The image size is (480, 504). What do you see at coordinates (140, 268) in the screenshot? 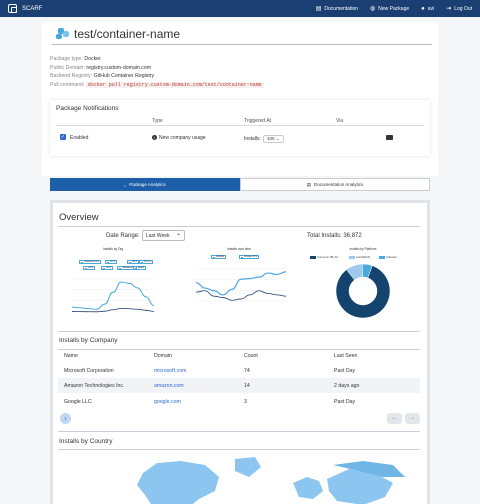
I see `tag-legend-item: latest` at bounding box center [140, 268].